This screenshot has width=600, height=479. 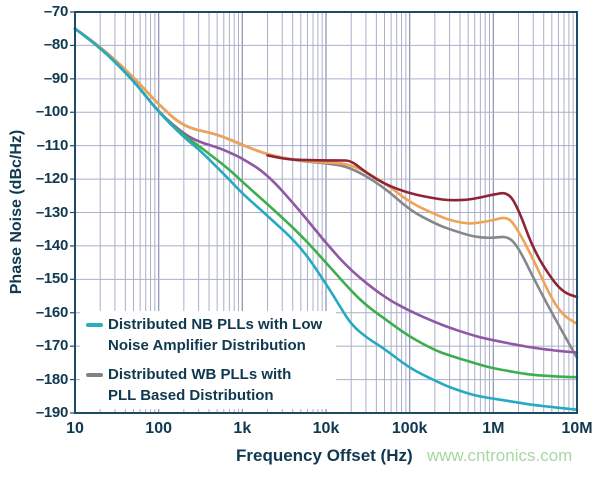 What do you see at coordinates (51, 412) in the screenshot?
I see `y-tick-label: –190` at bounding box center [51, 412].